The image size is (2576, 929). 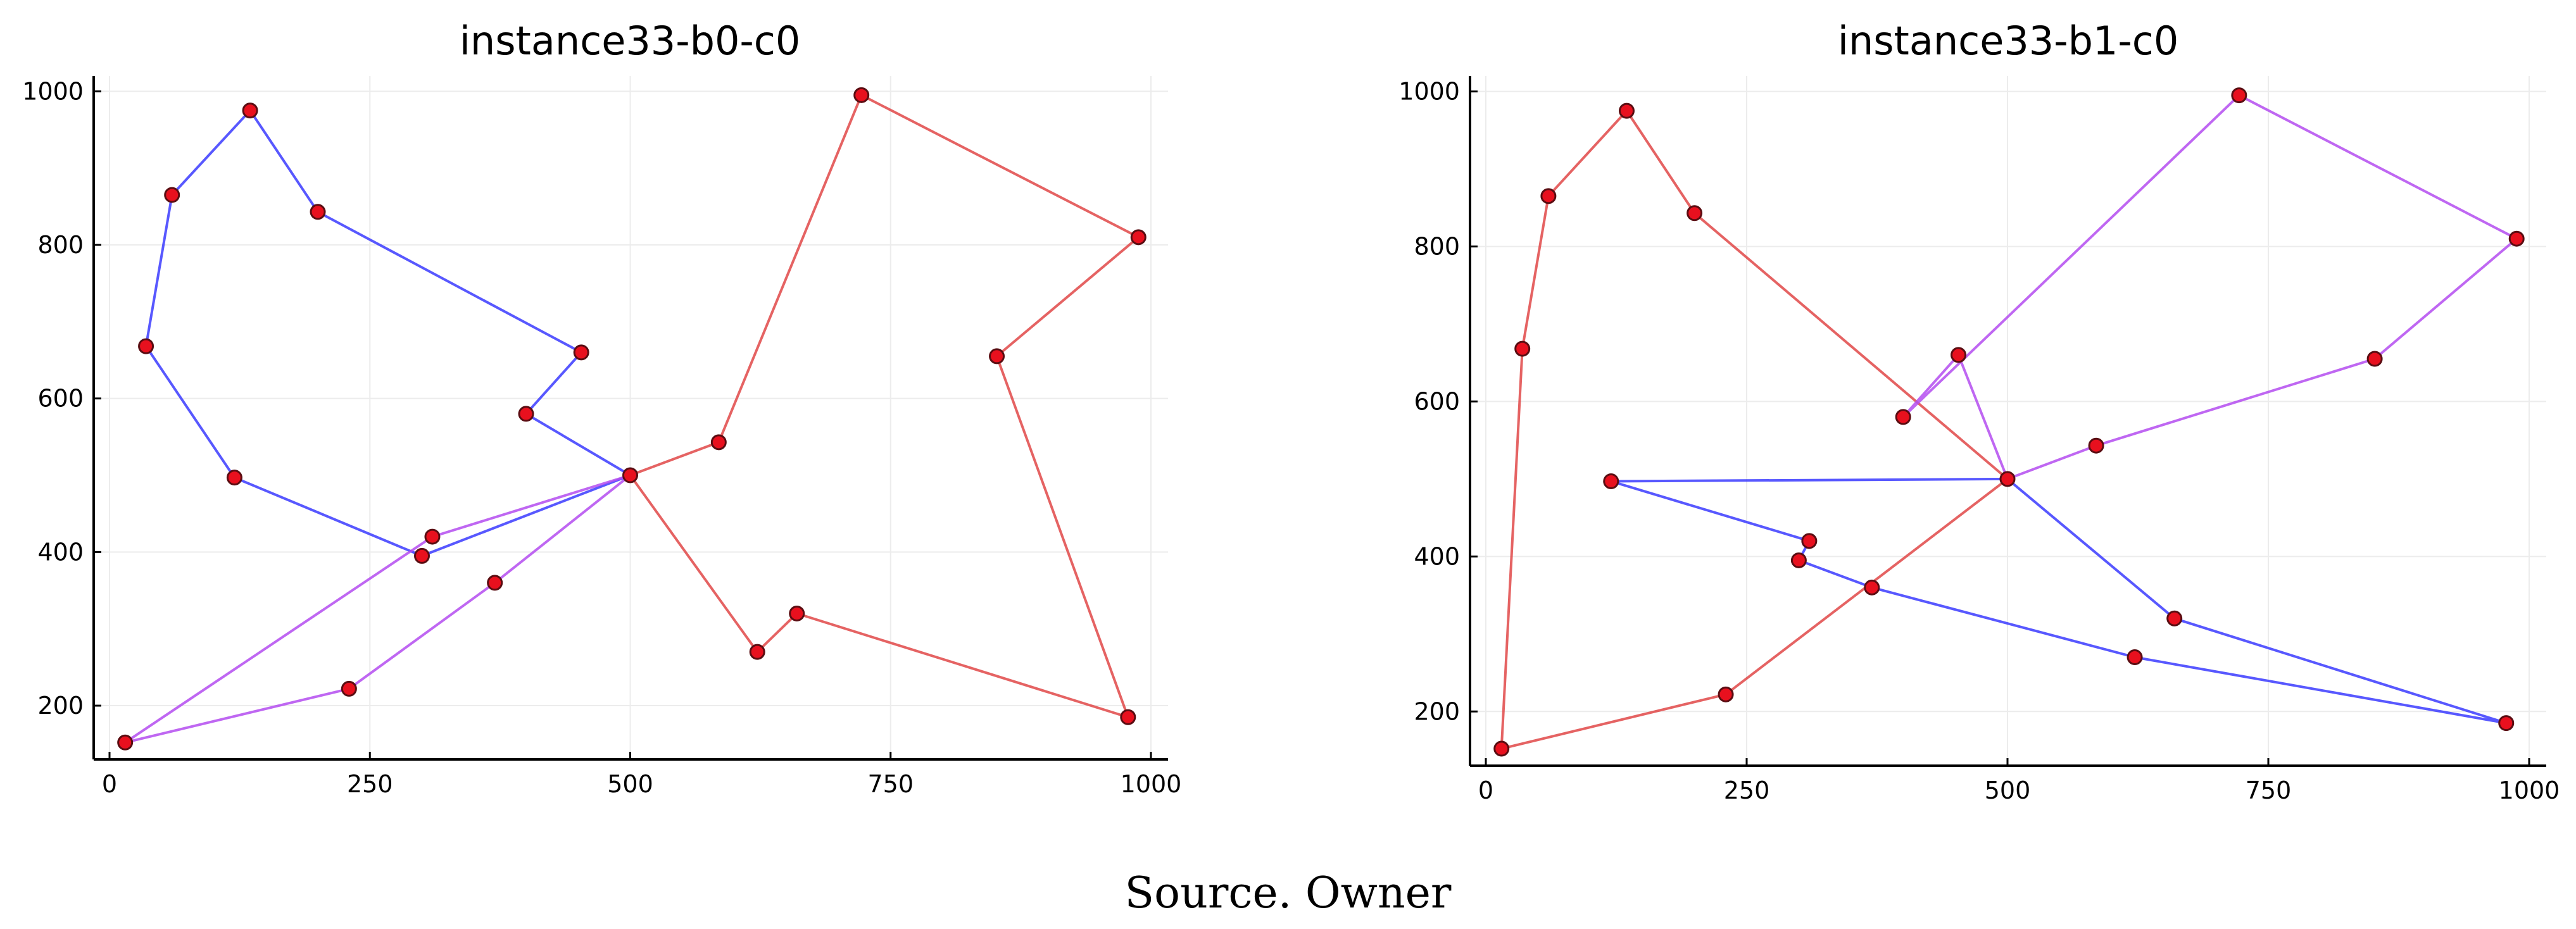 What do you see at coordinates (2008, 41) in the screenshot?
I see `chart-title: instance33-b1-c0` at bounding box center [2008, 41].